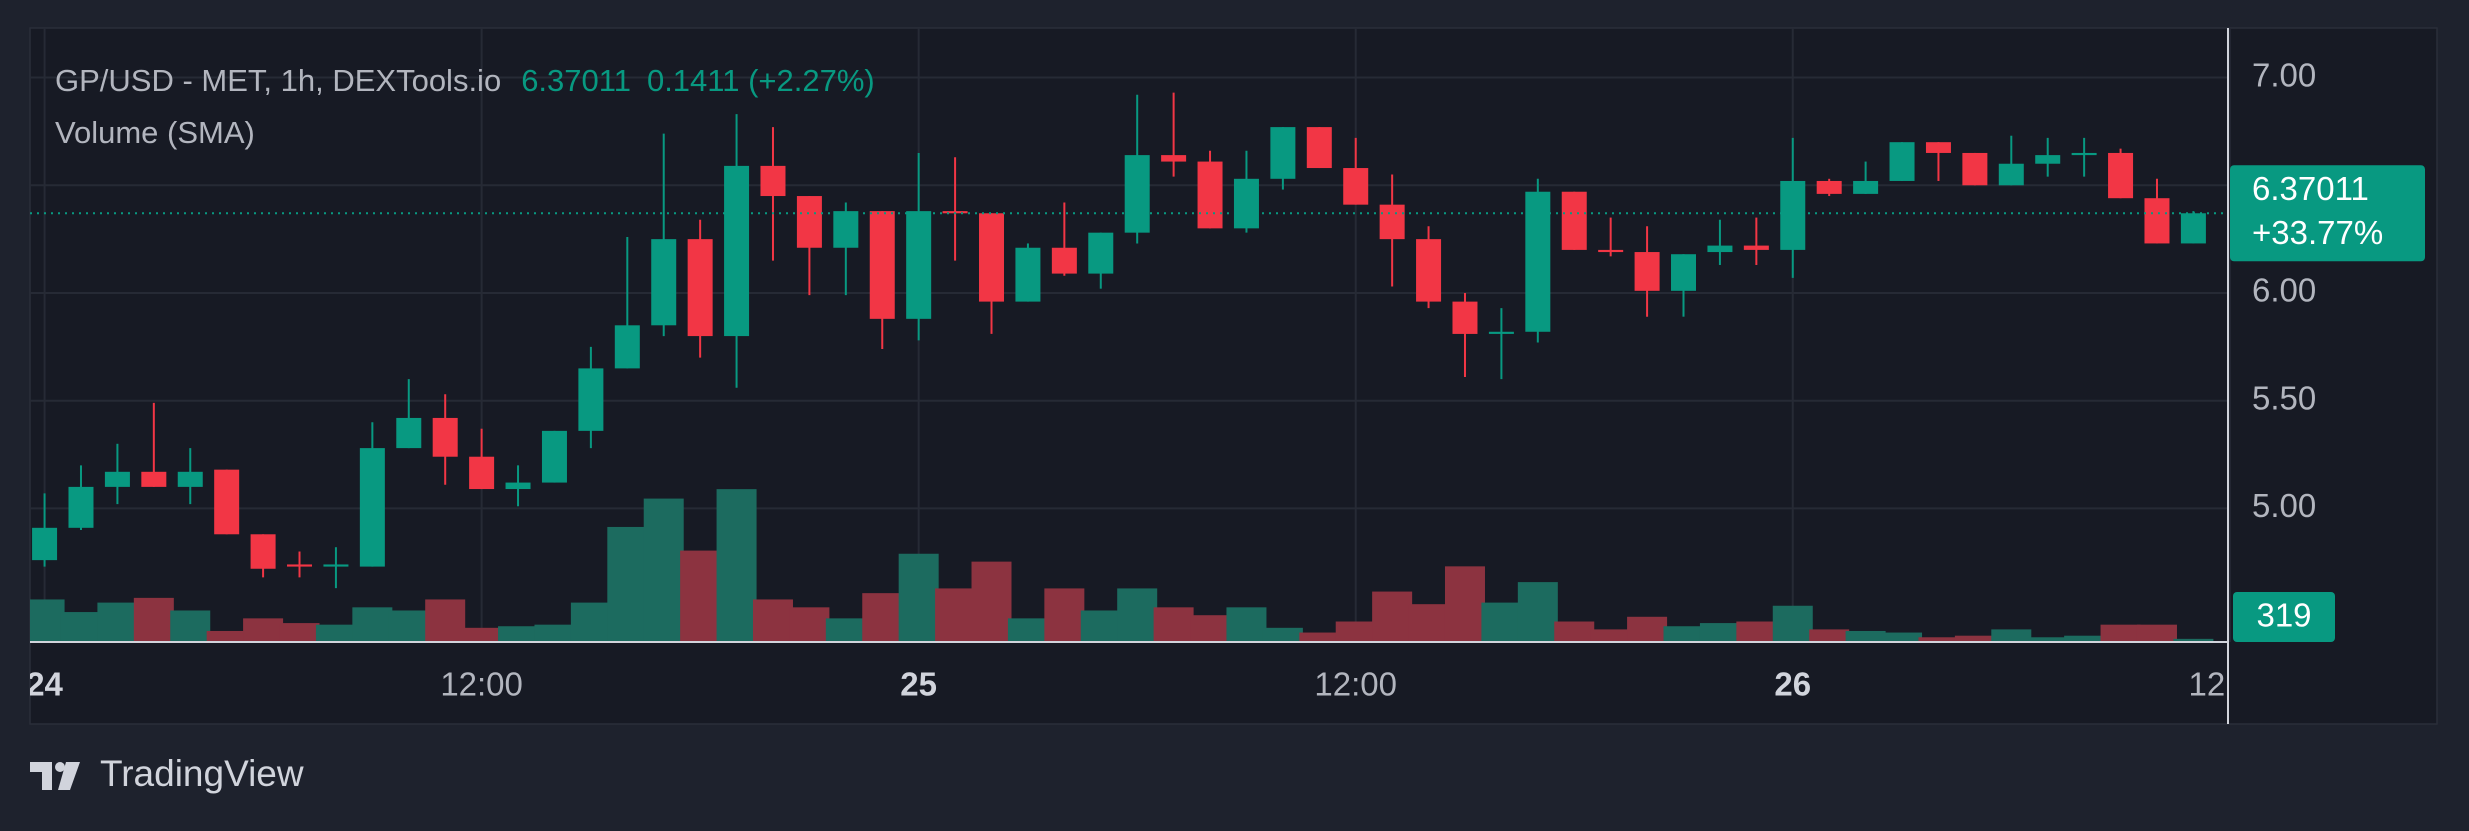 The width and height of the screenshot is (2469, 831). I want to click on logo-dot, so click(60, 767).